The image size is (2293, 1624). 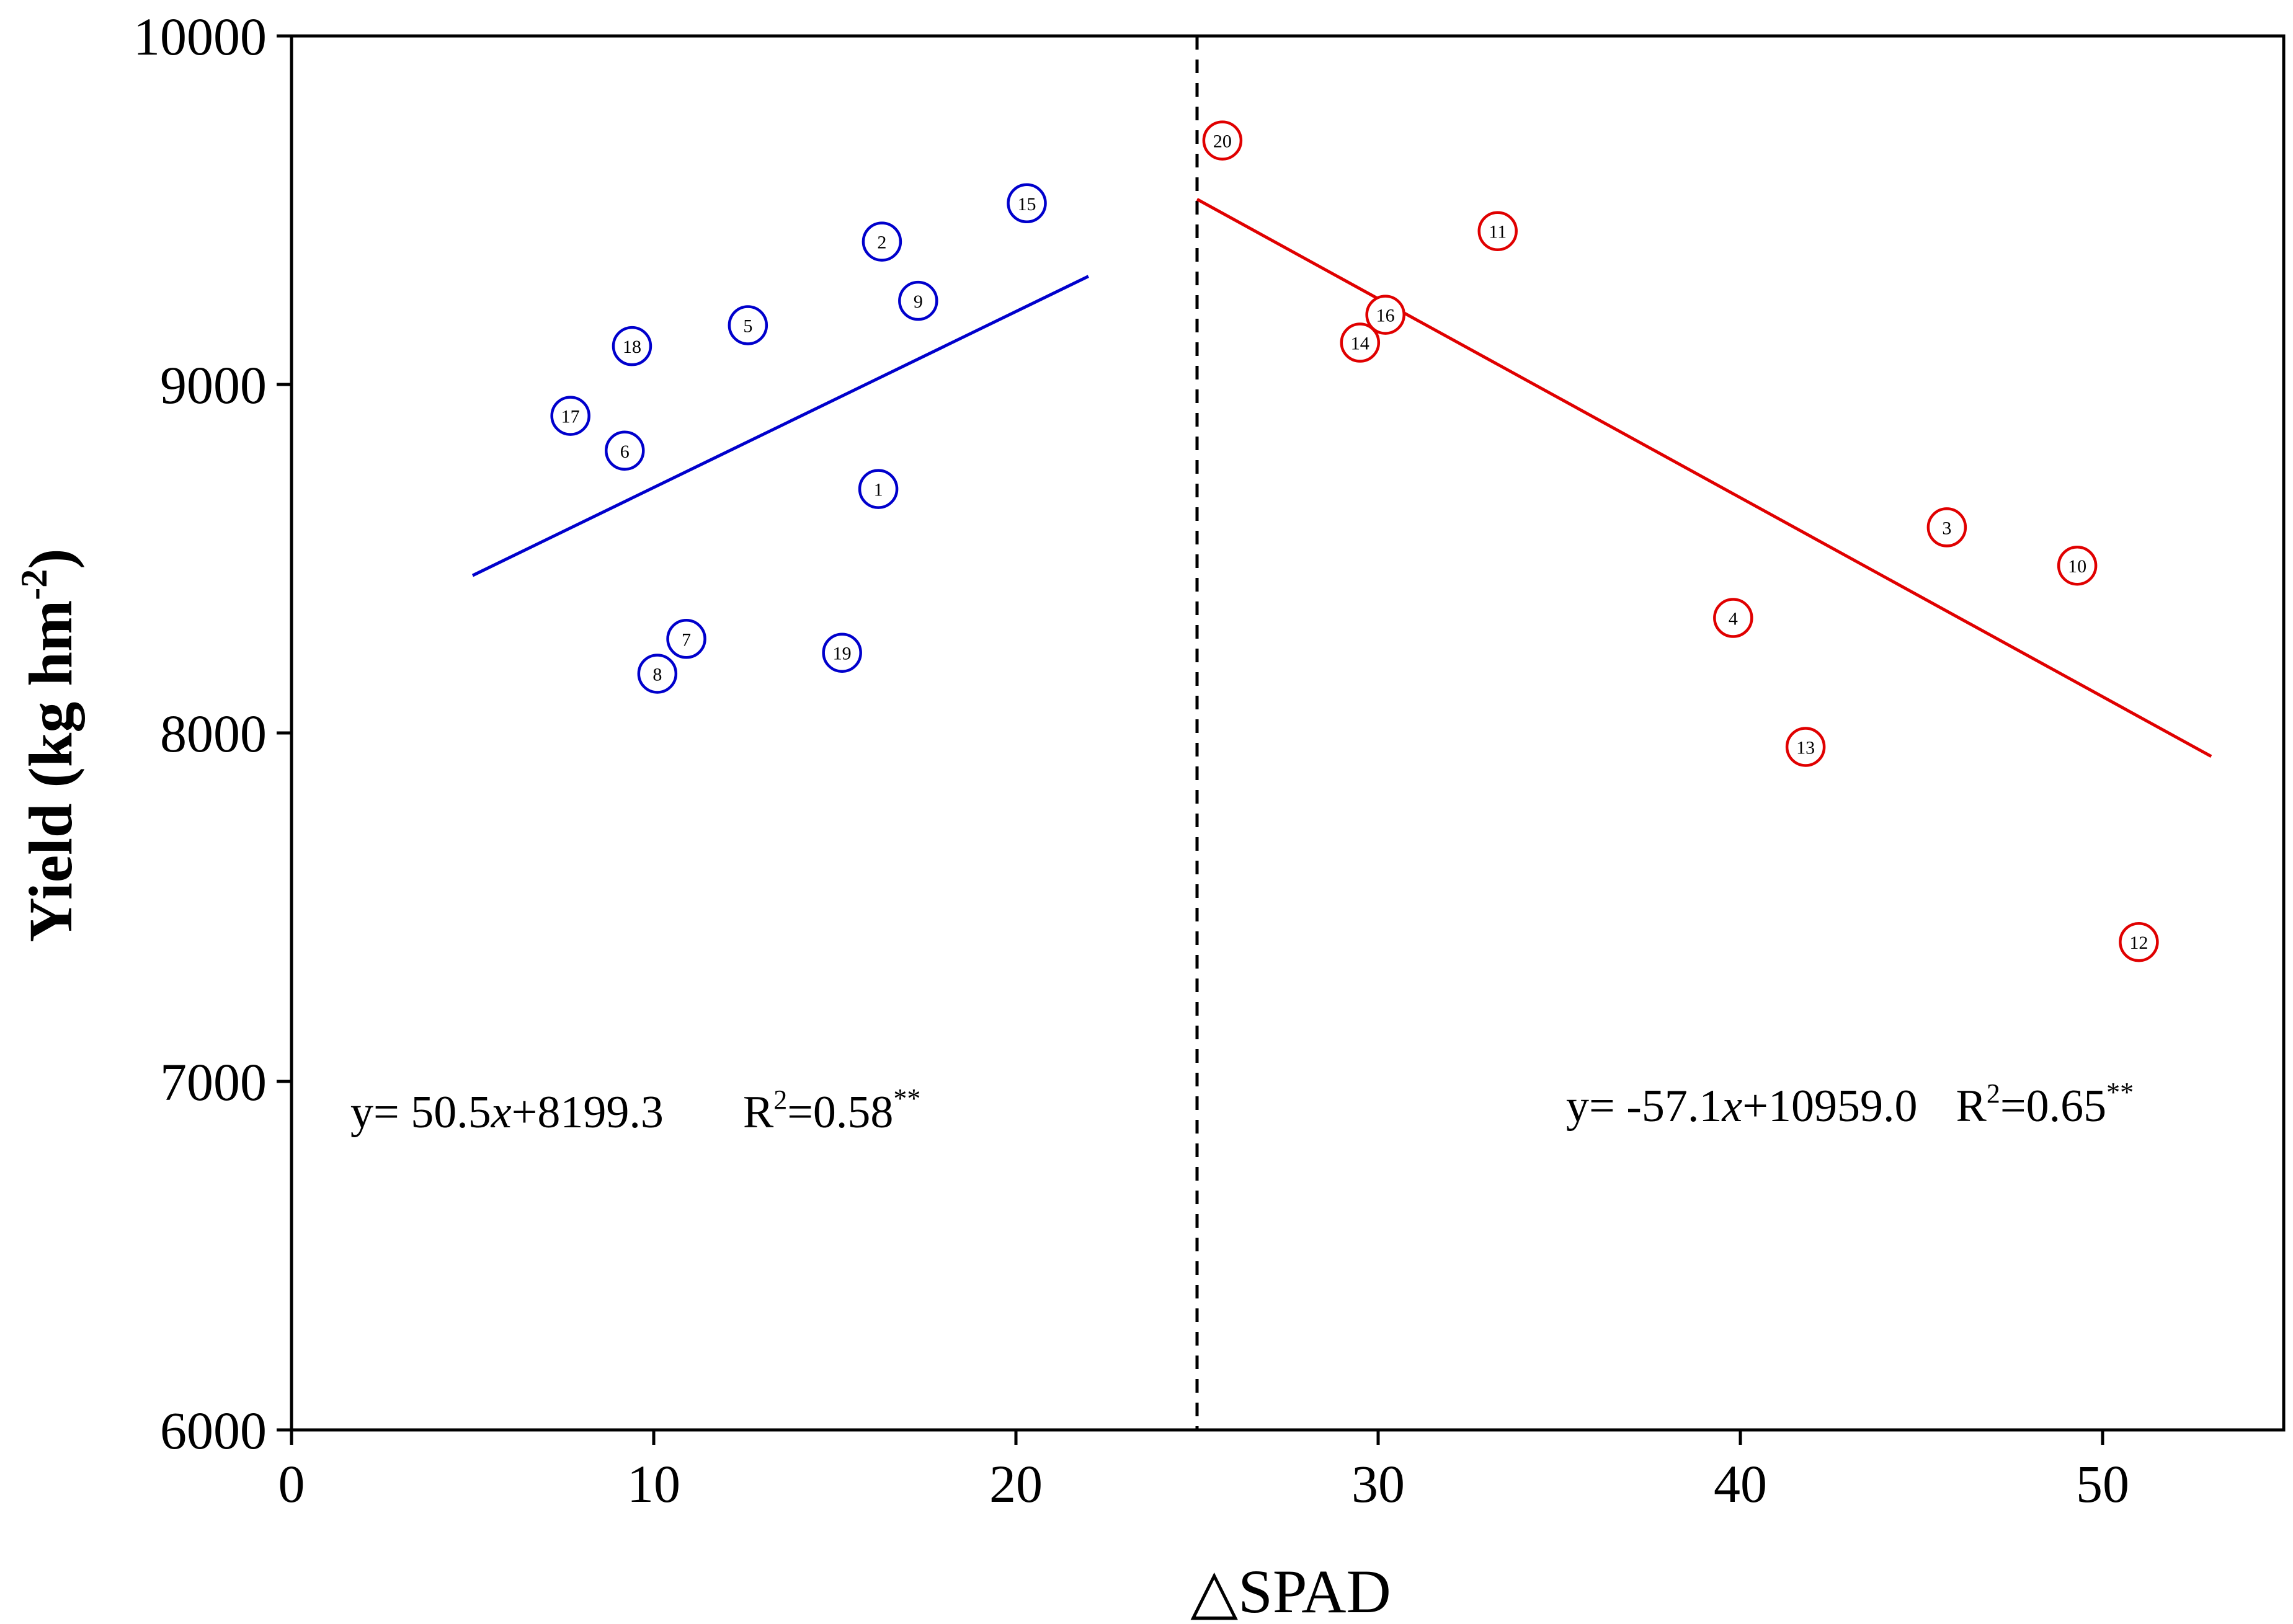 What do you see at coordinates (1378, 1484) in the screenshot?
I see `x-tick-label: 30` at bounding box center [1378, 1484].